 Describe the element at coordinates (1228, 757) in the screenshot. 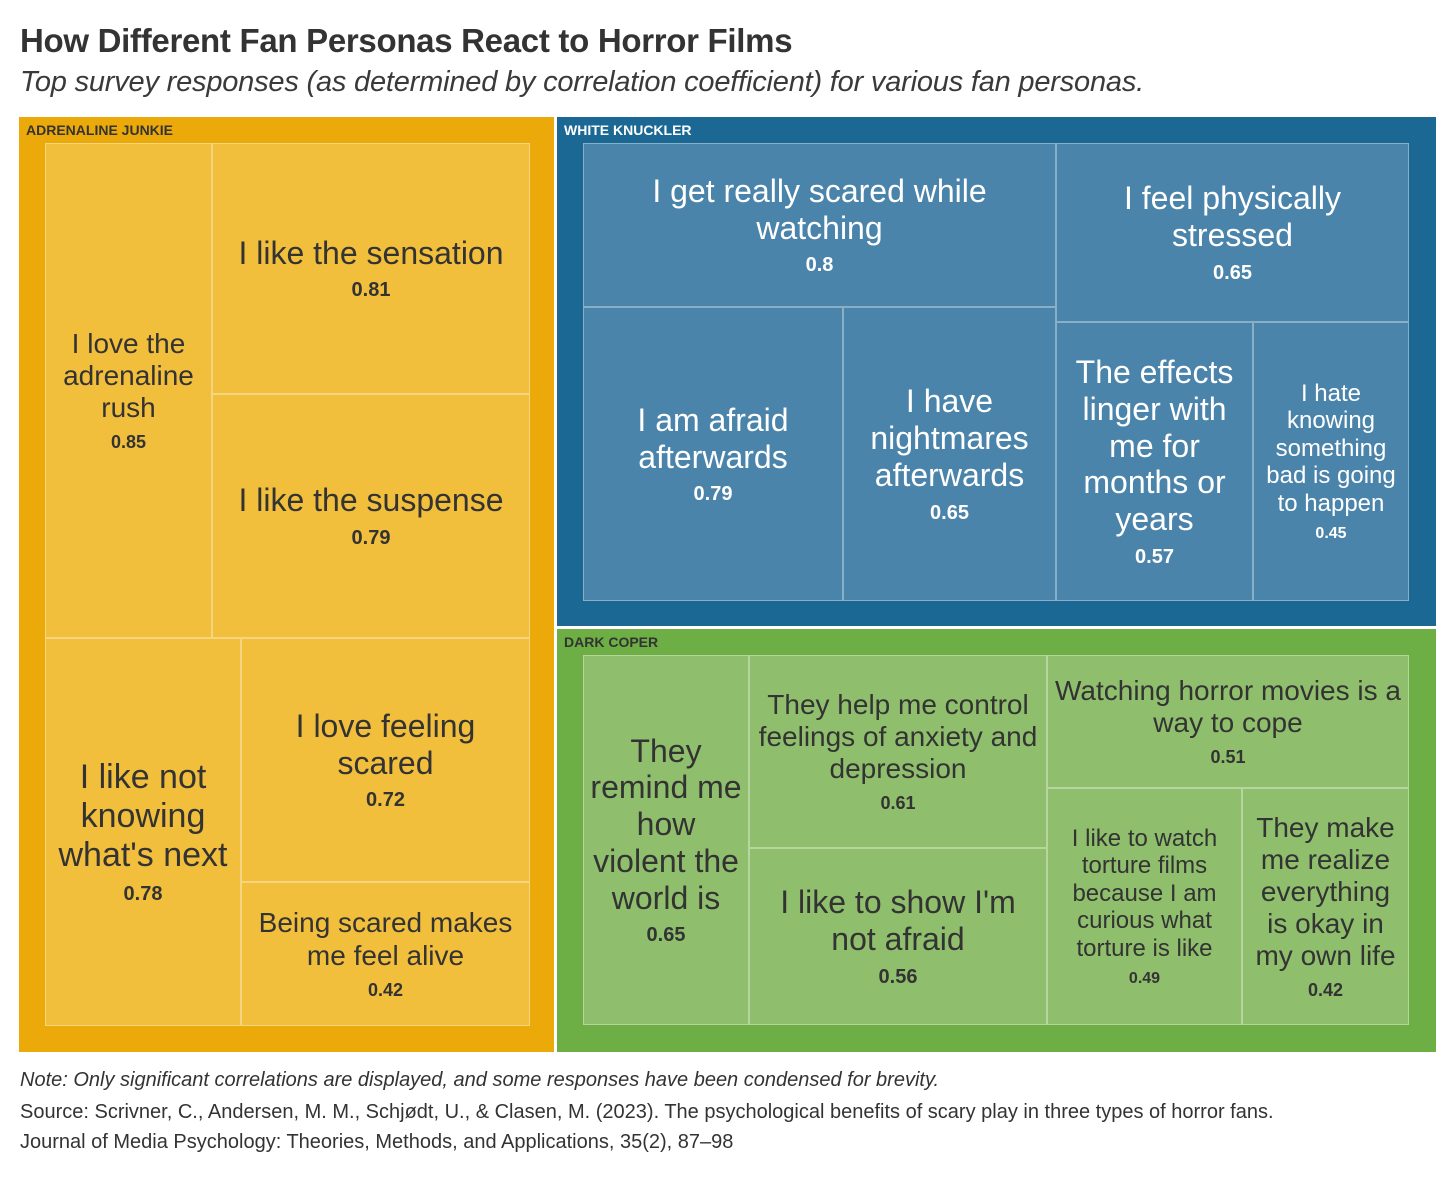

I see `tile-value: 0.51` at that location.